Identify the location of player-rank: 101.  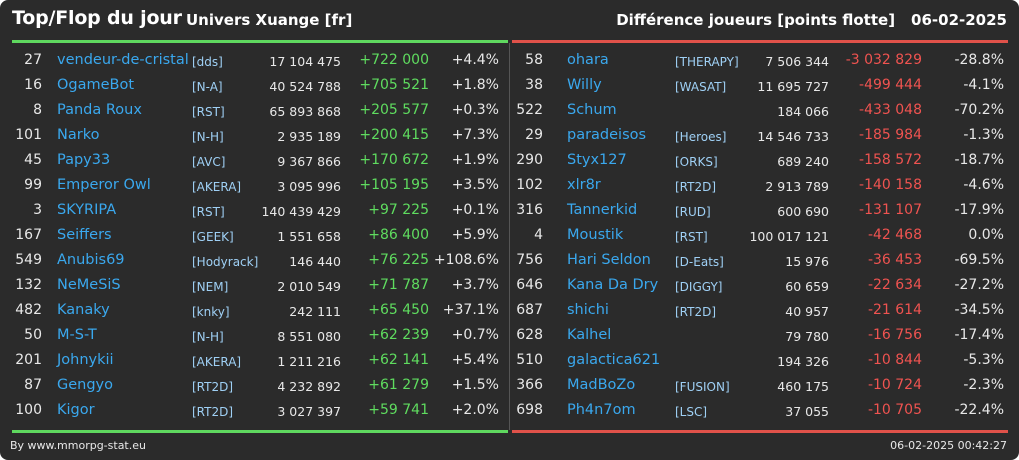
(28, 135).